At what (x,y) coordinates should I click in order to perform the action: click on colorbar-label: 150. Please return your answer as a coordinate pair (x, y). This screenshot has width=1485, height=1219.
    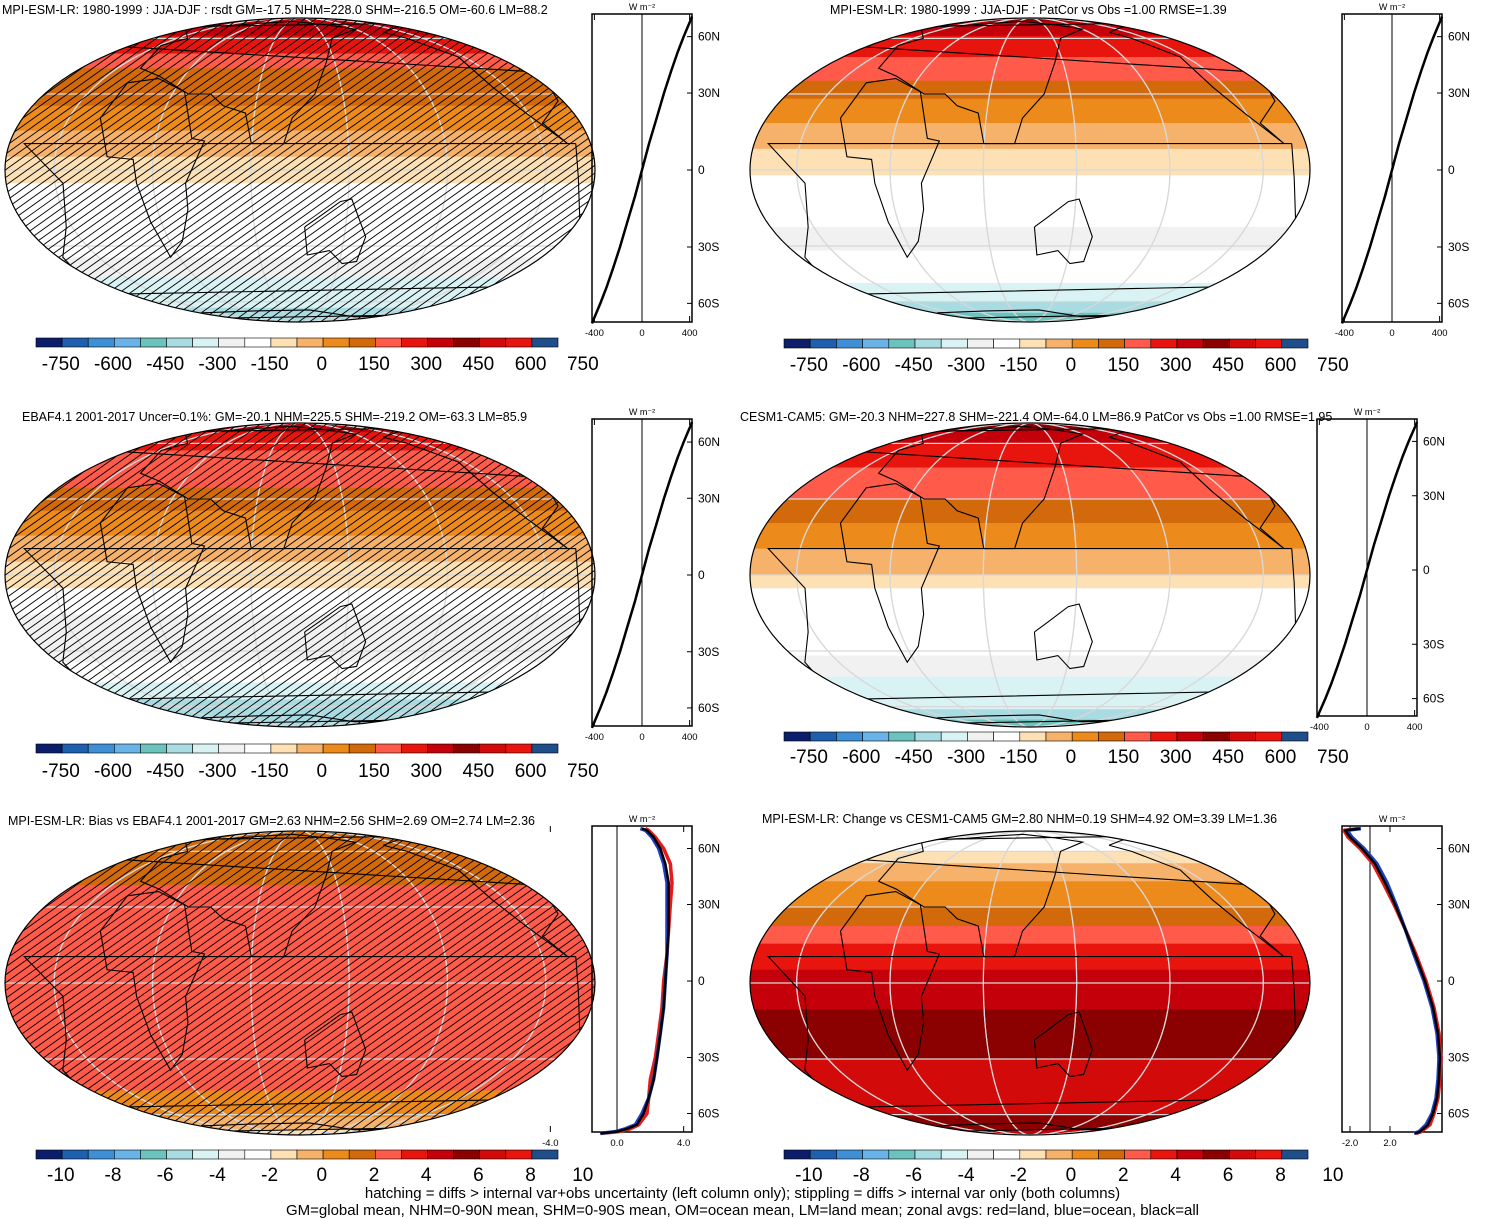
    Looking at the image, I should click on (374, 364).